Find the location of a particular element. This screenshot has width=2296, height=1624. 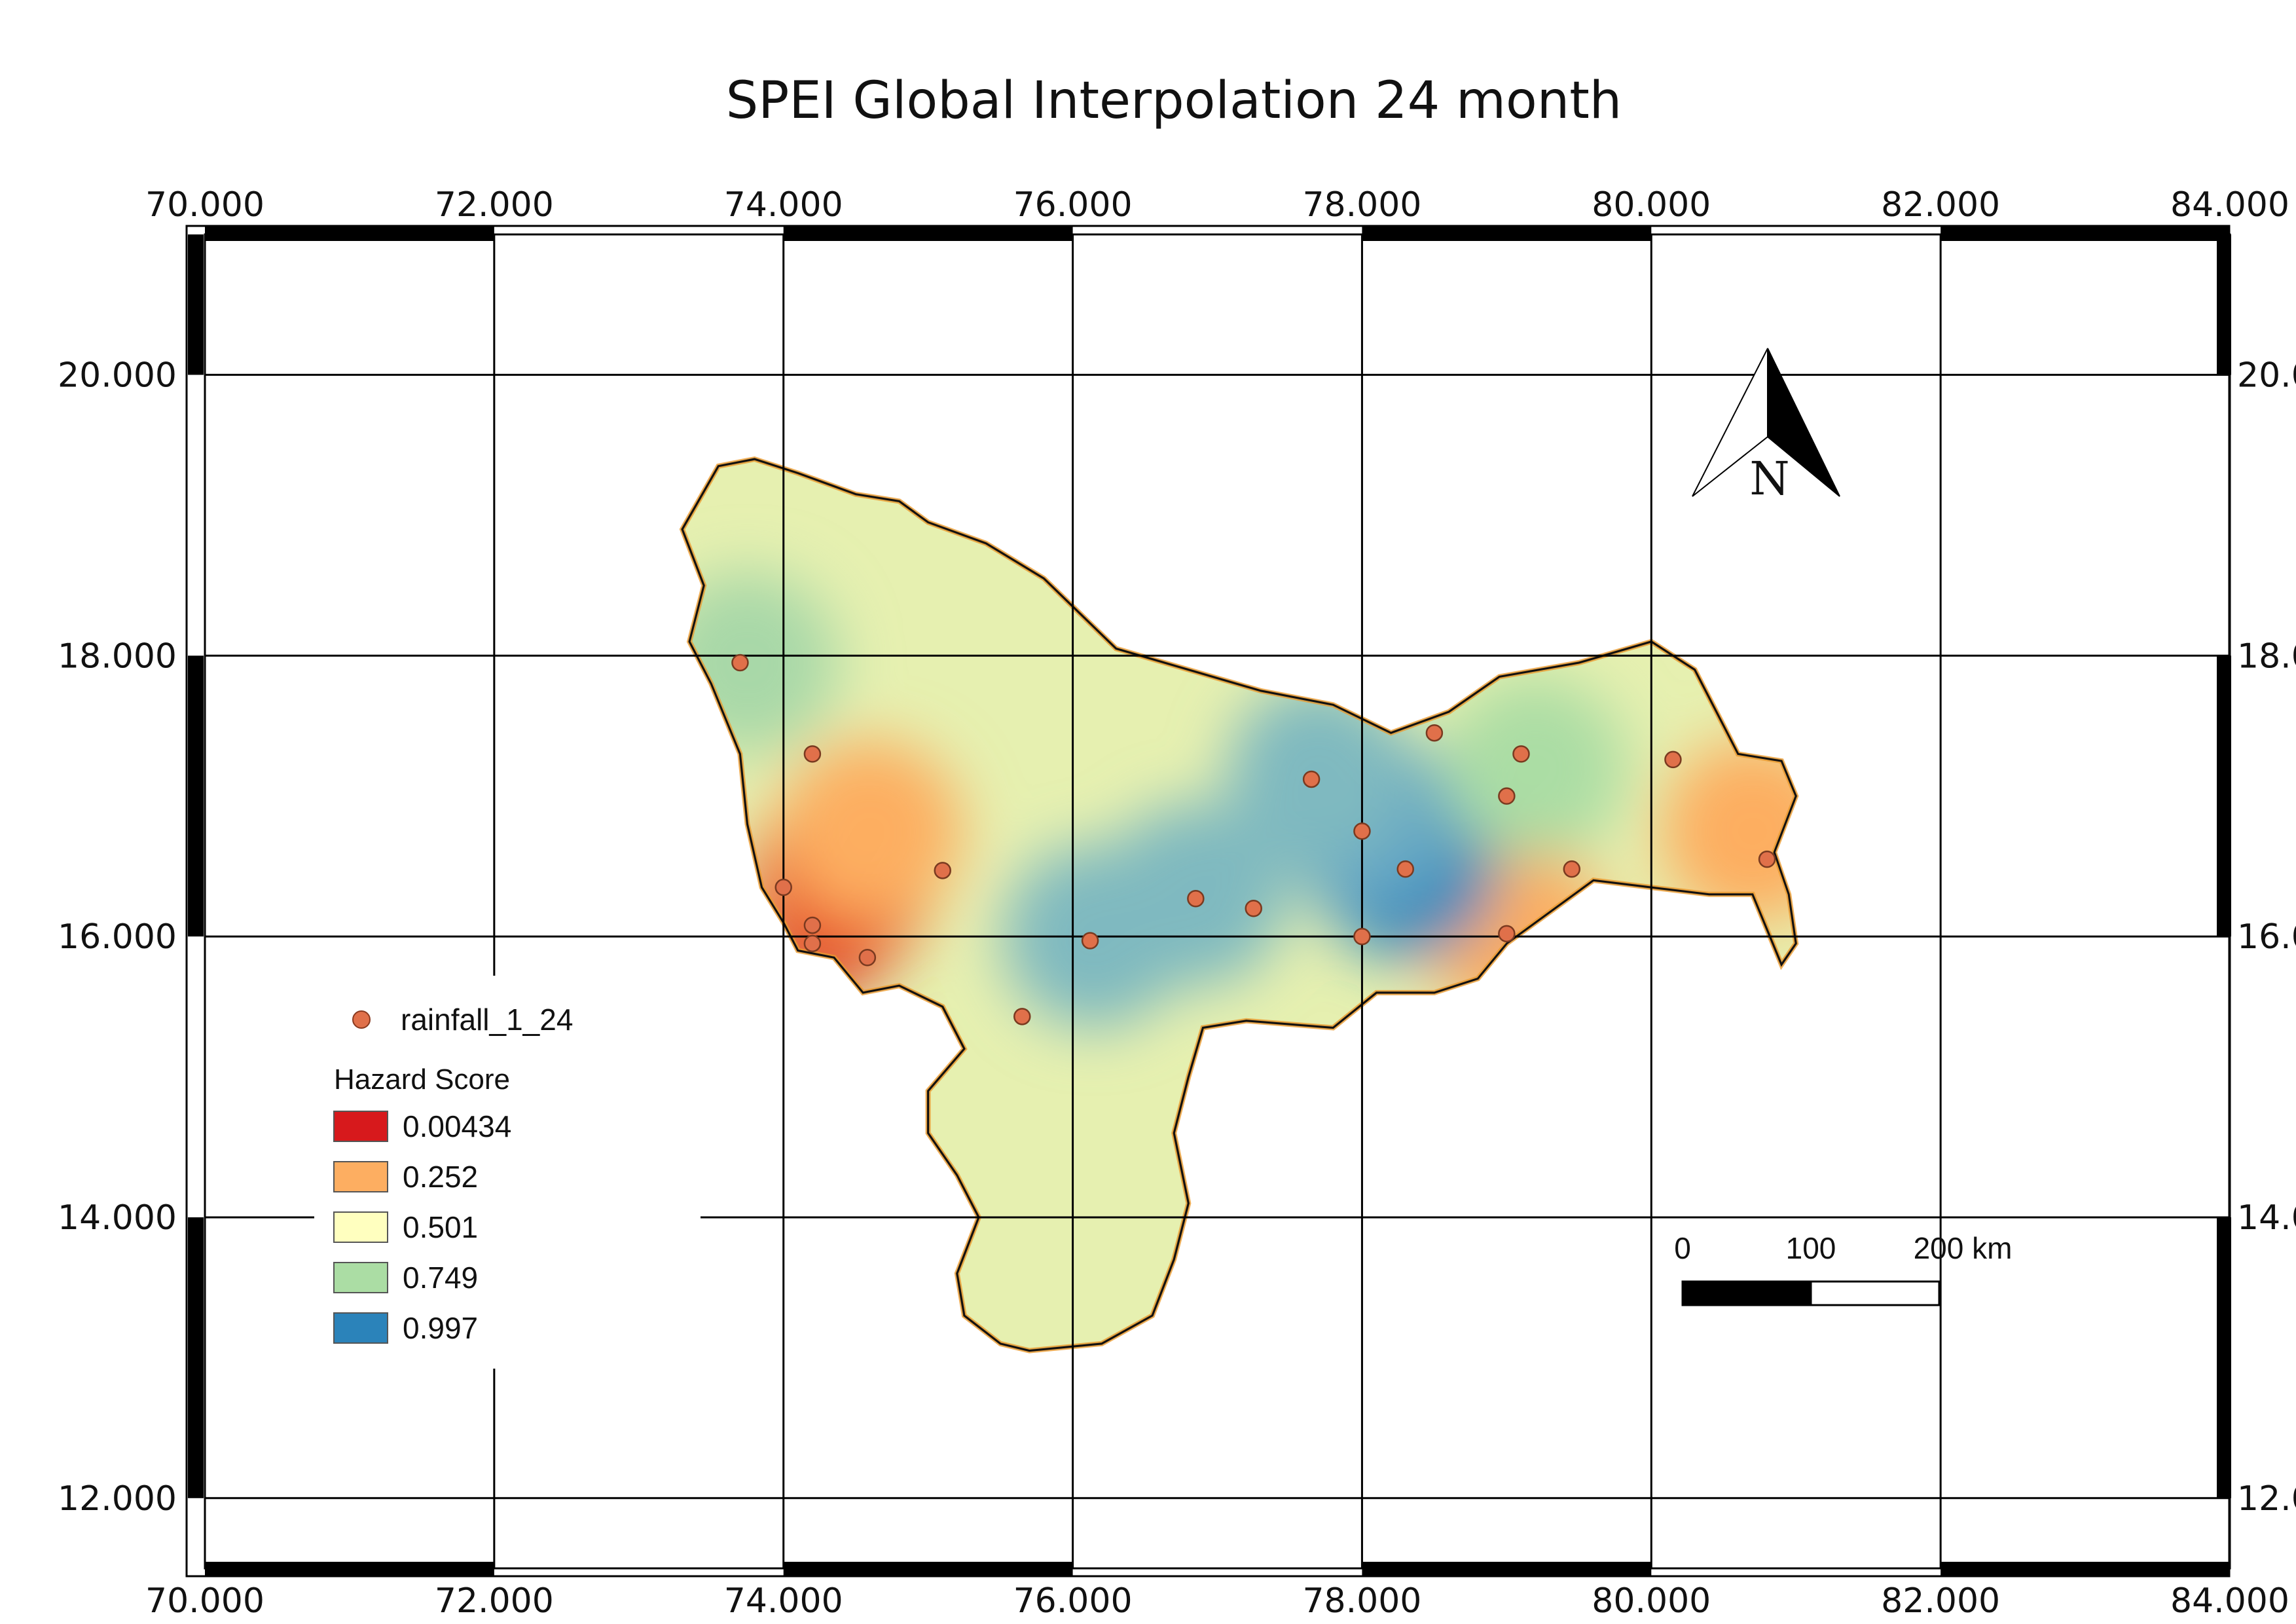

scale-label-200: 200 km is located at coordinates (1963, 1248).